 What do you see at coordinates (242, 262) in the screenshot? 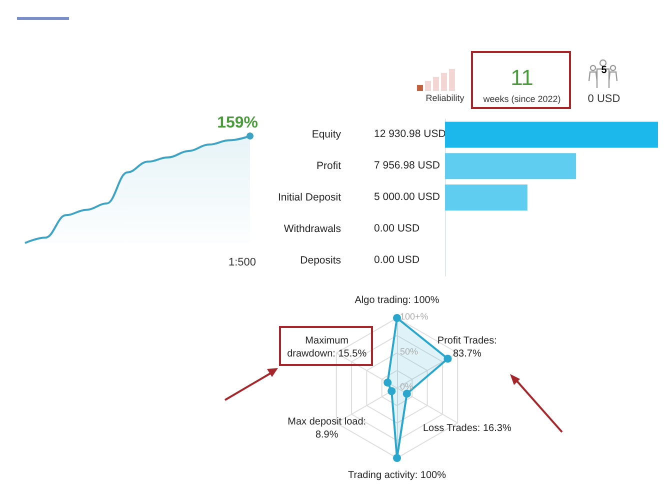
I see `text: 1:500` at bounding box center [242, 262].